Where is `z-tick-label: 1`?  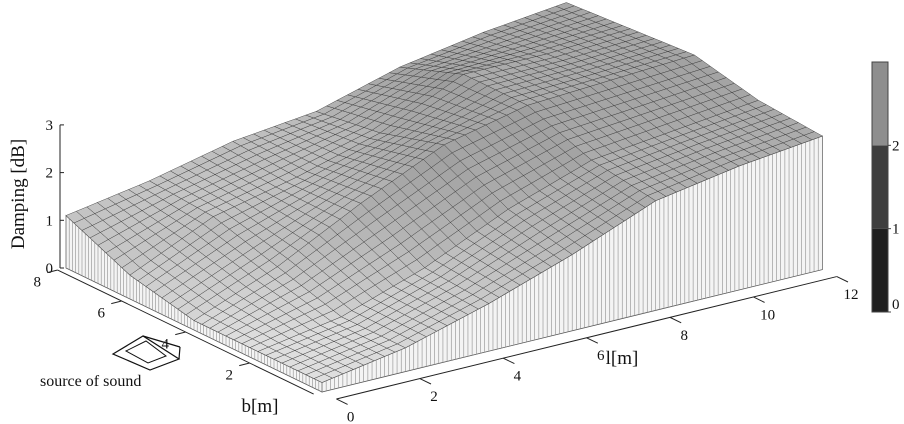 z-tick-label: 1 is located at coordinates (50, 221).